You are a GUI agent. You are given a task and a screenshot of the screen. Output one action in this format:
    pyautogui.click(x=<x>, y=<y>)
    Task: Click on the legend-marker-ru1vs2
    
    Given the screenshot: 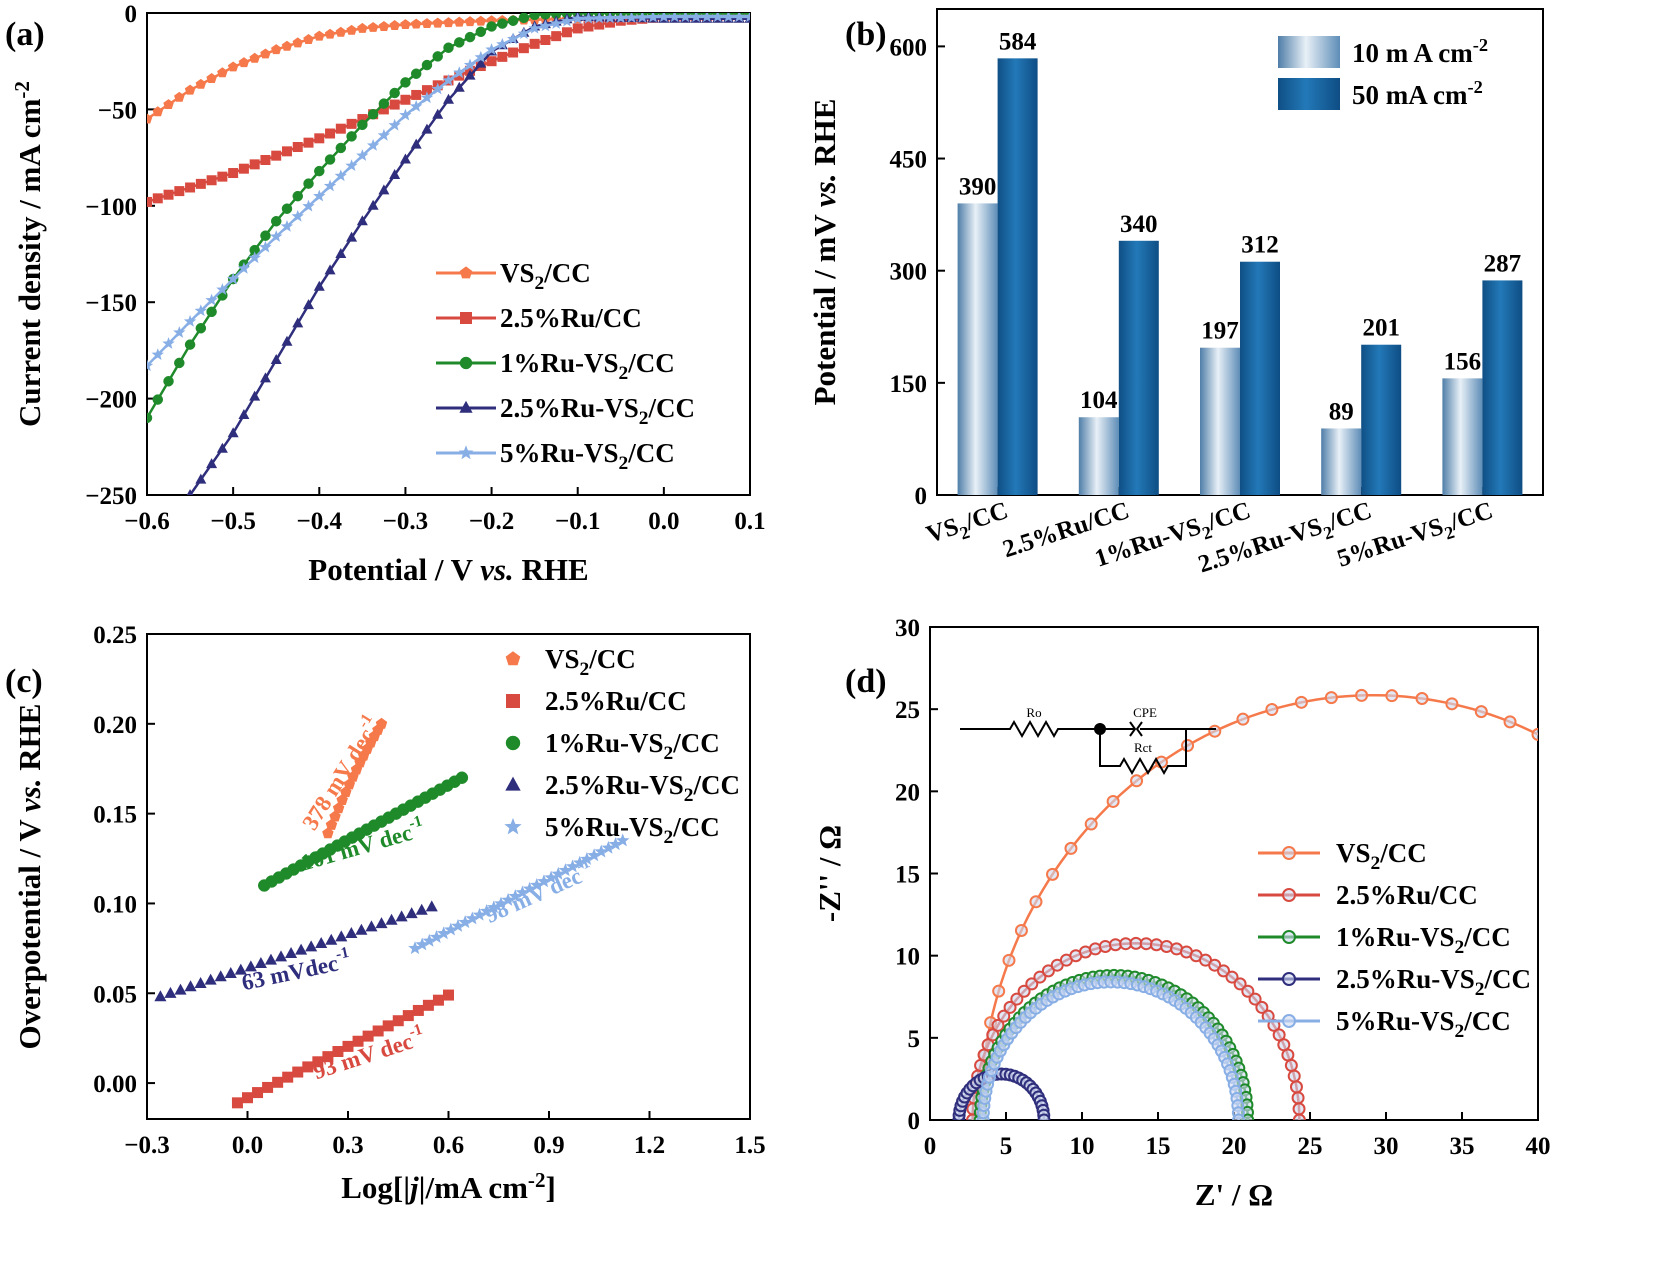 What is the action you would take?
    pyautogui.click(x=466, y=363)
    